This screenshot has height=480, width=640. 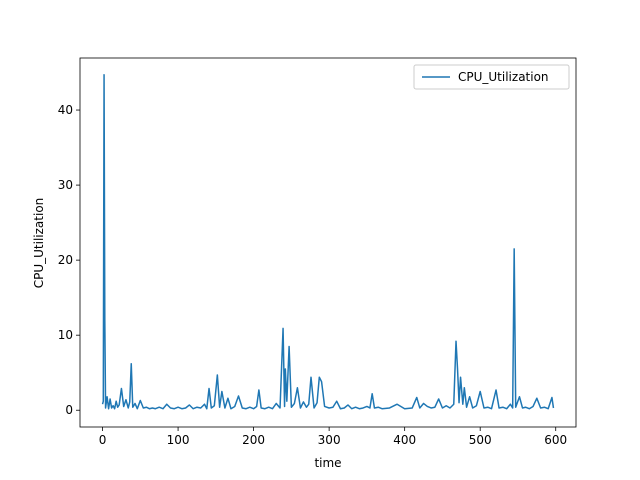 I want to click on legend-box, so click(x=491, y=77).